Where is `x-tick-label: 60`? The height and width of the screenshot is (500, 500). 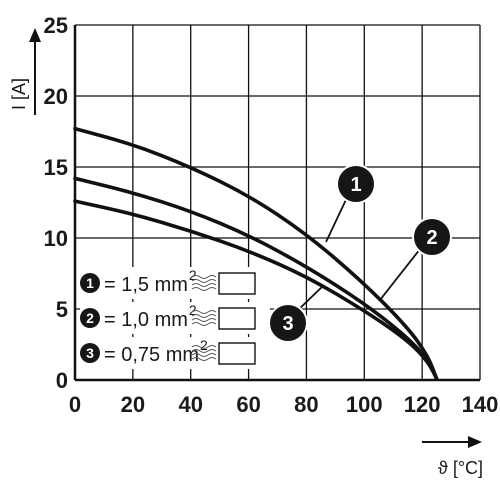
x-tick-label: 60 is located at coordinates (248, 404).